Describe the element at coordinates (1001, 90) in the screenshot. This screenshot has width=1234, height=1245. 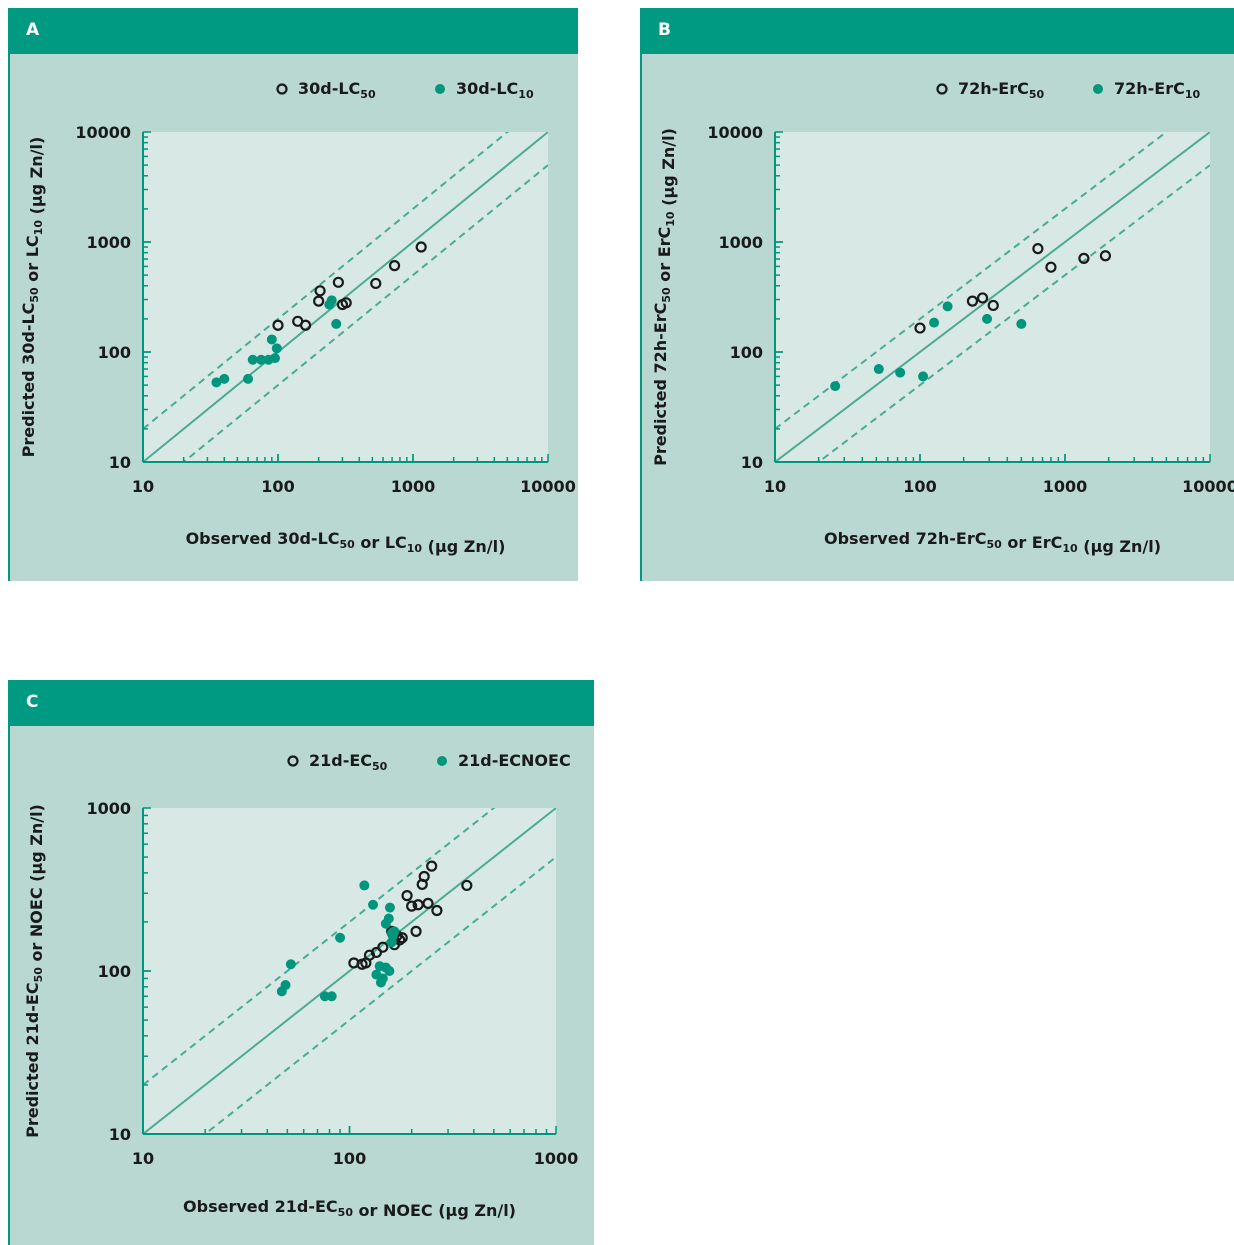
I see `legend-label: 72h-ErC50` at that location.